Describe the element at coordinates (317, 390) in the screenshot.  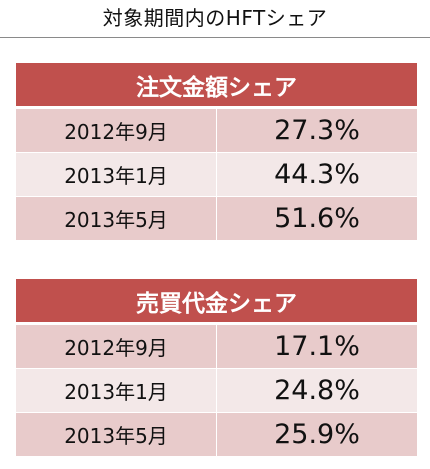
I see `share-value-cell: 24.8%` at that location.